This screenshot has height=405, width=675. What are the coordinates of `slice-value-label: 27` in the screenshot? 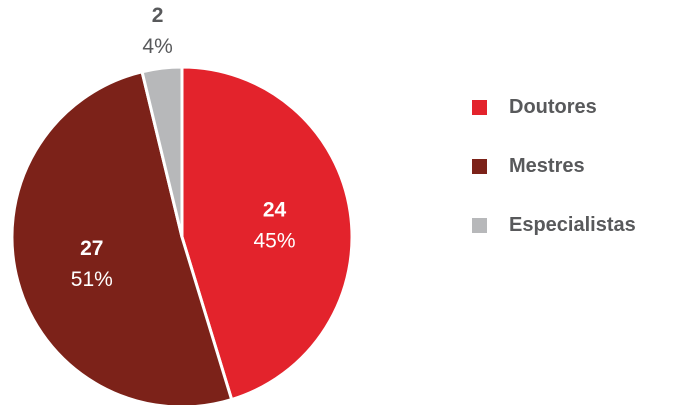 It's located at (91, 248).